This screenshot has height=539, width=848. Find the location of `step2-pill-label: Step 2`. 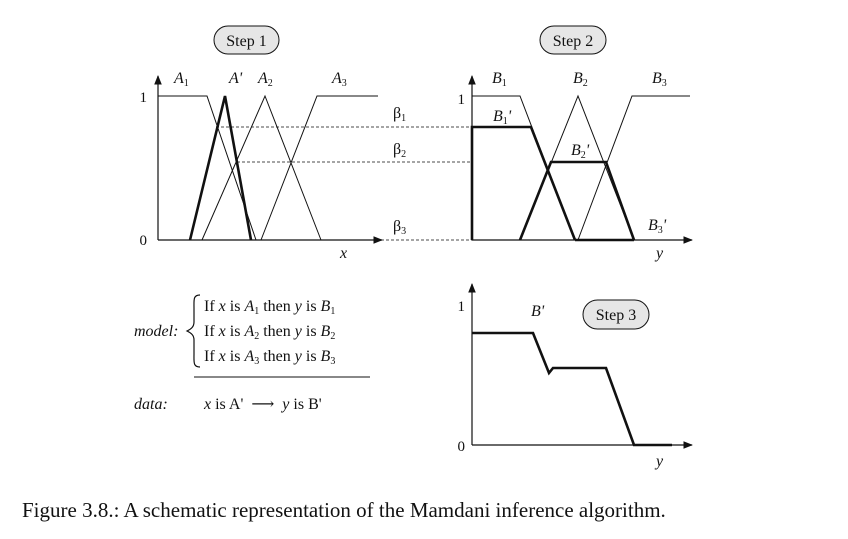

step2-pill-label: Step 2 is located at coordinates (573, 41).